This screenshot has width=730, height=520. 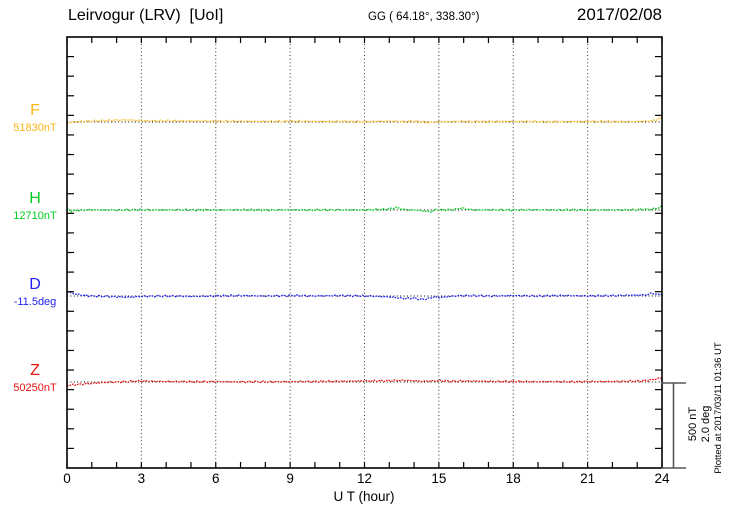 What do you see at coordinates (439, 478) in the screenshot?
I see `x-tick-label-15: 15` at bounding box center [439, 478].